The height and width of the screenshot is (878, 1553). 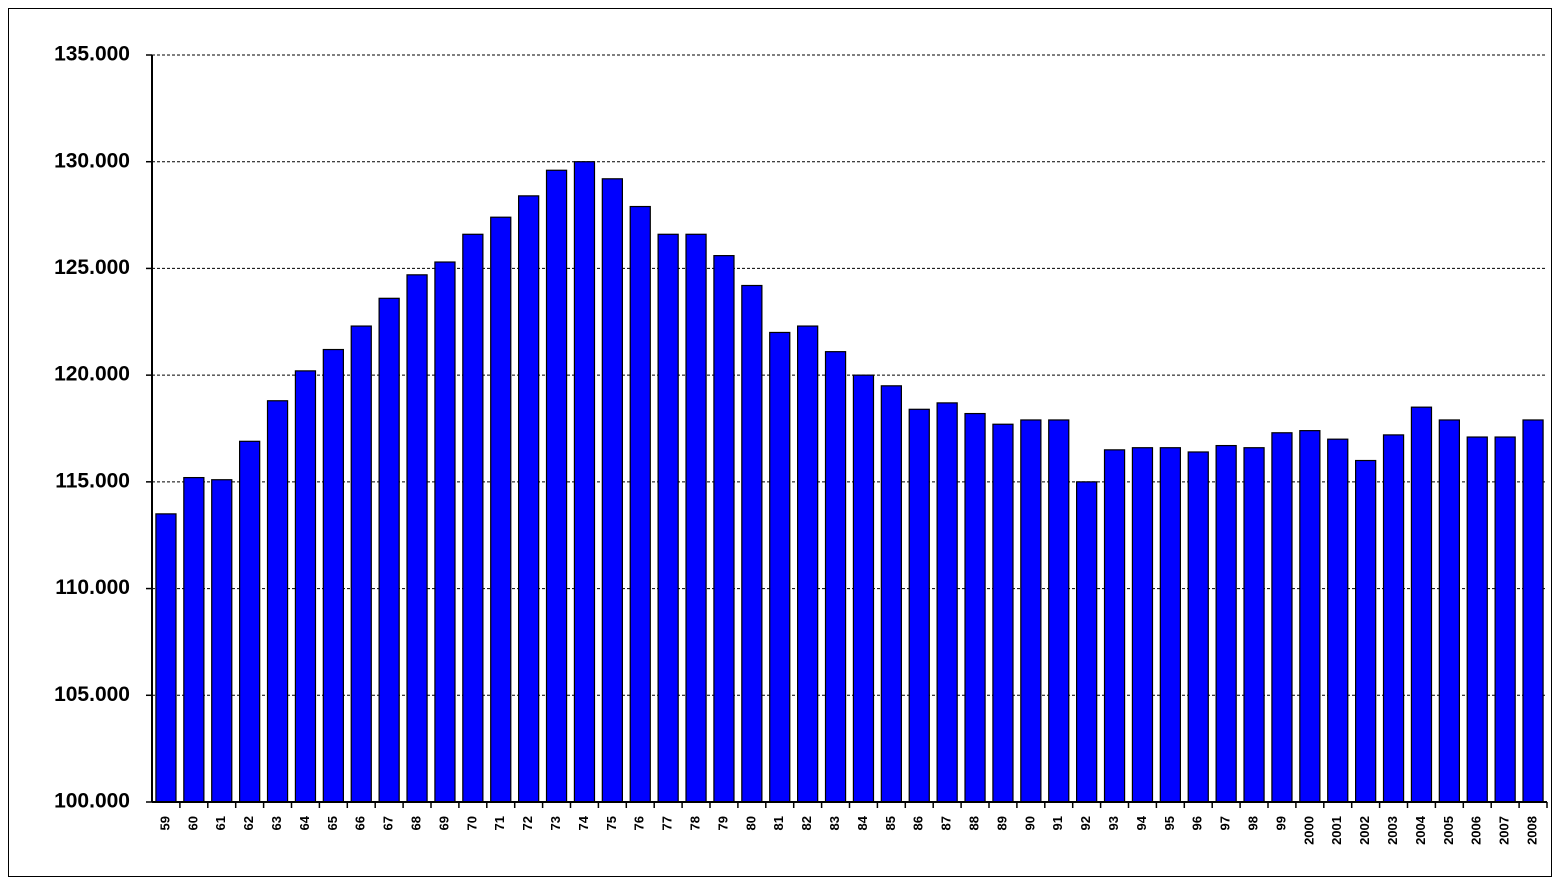 What do you see at coordinates (248, 823) in the screenshot?
I see `x-tick-label: 62` at bounding box center [248, 823].